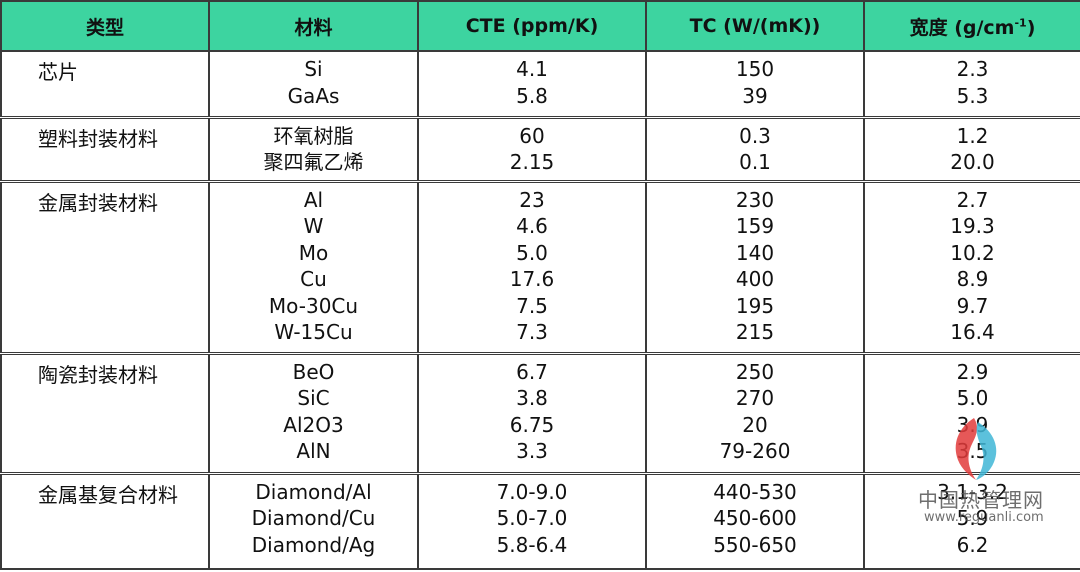 The image size is (1080, 572). Describe the element at coordinates (532, 226) in the screenshot. I see `cte-value: 4.6` at that location.